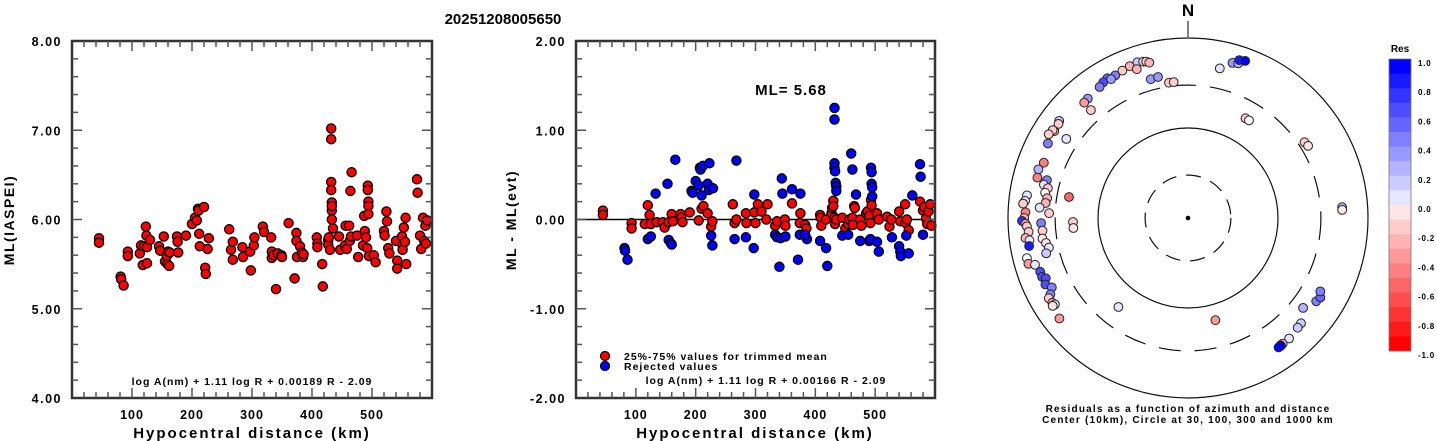 This screenshot has height=441, width=1437. What do you see at coordinates (1188, 10) in the screenshot?
I see `north-label: N` at bounding box center [1188, 10].